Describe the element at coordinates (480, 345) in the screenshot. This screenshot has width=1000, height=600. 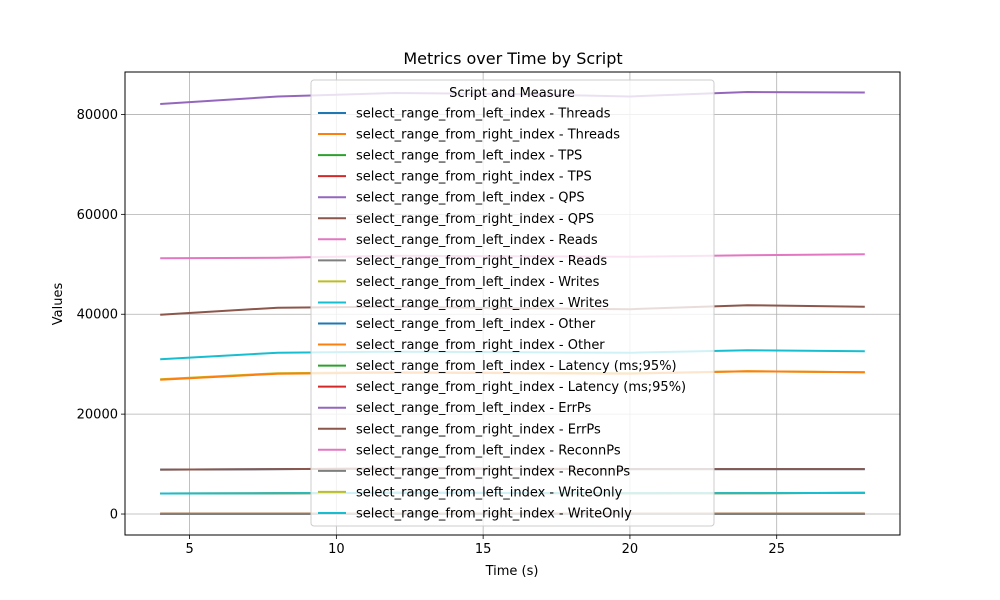
I see `legend-label: select_range_from_right_index - Other` at that location.